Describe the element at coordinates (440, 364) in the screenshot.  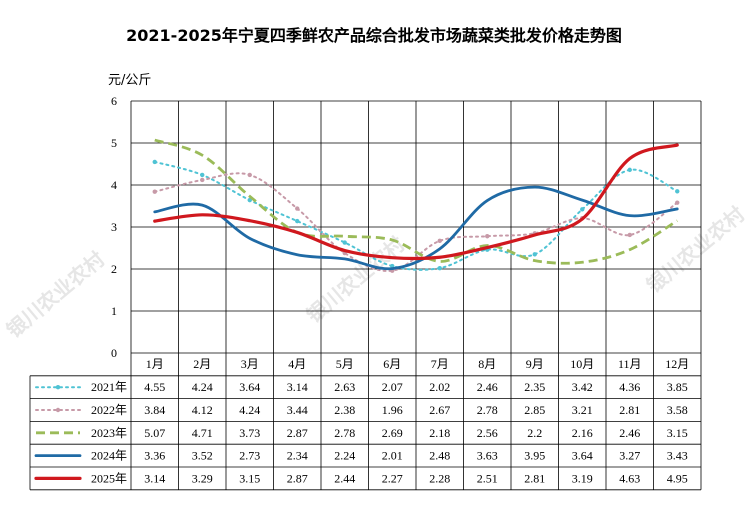
I see `x-tick-label: 7月` at that location.